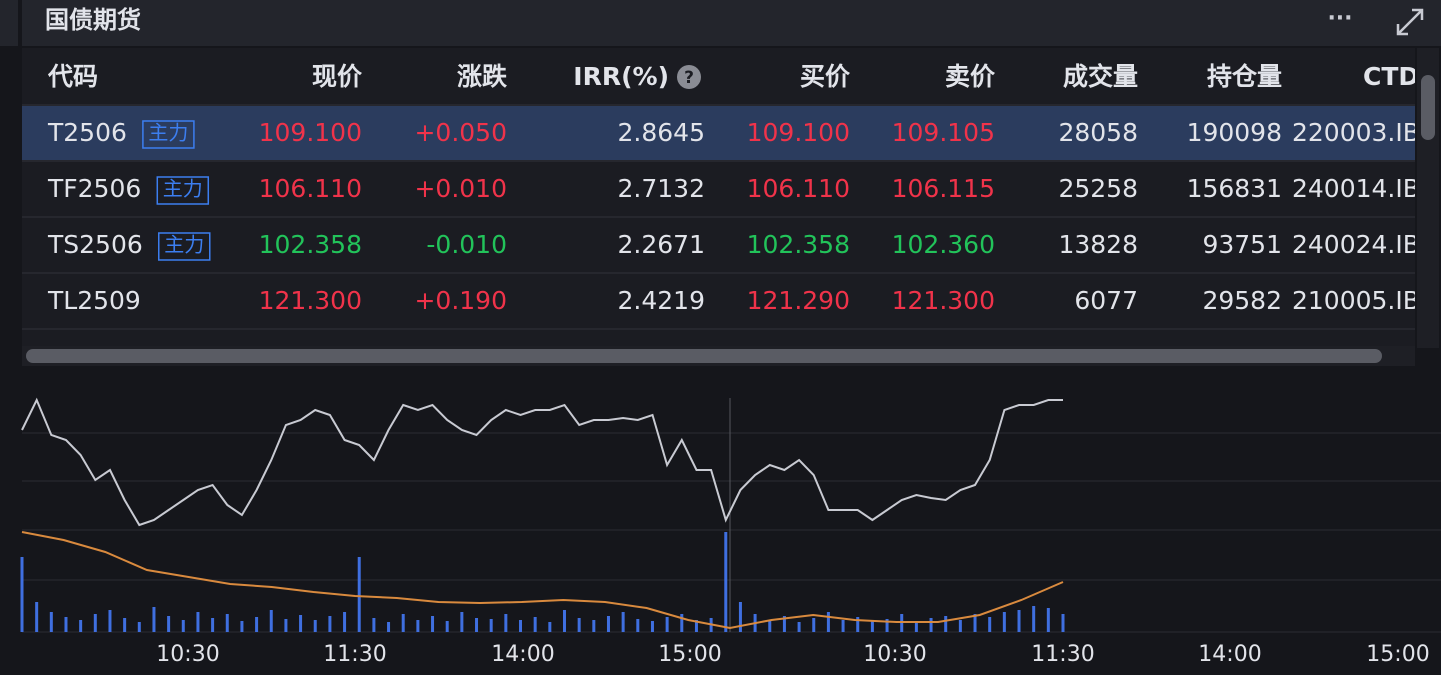  I want to click on cell: 102.360, so click(943, 244).